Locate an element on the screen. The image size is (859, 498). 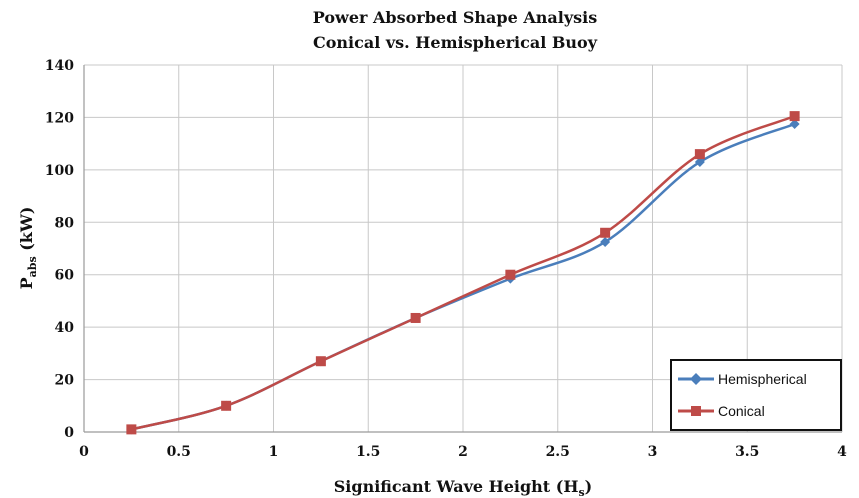
x-tick-label: 0 is located at coordinates (84, 452).